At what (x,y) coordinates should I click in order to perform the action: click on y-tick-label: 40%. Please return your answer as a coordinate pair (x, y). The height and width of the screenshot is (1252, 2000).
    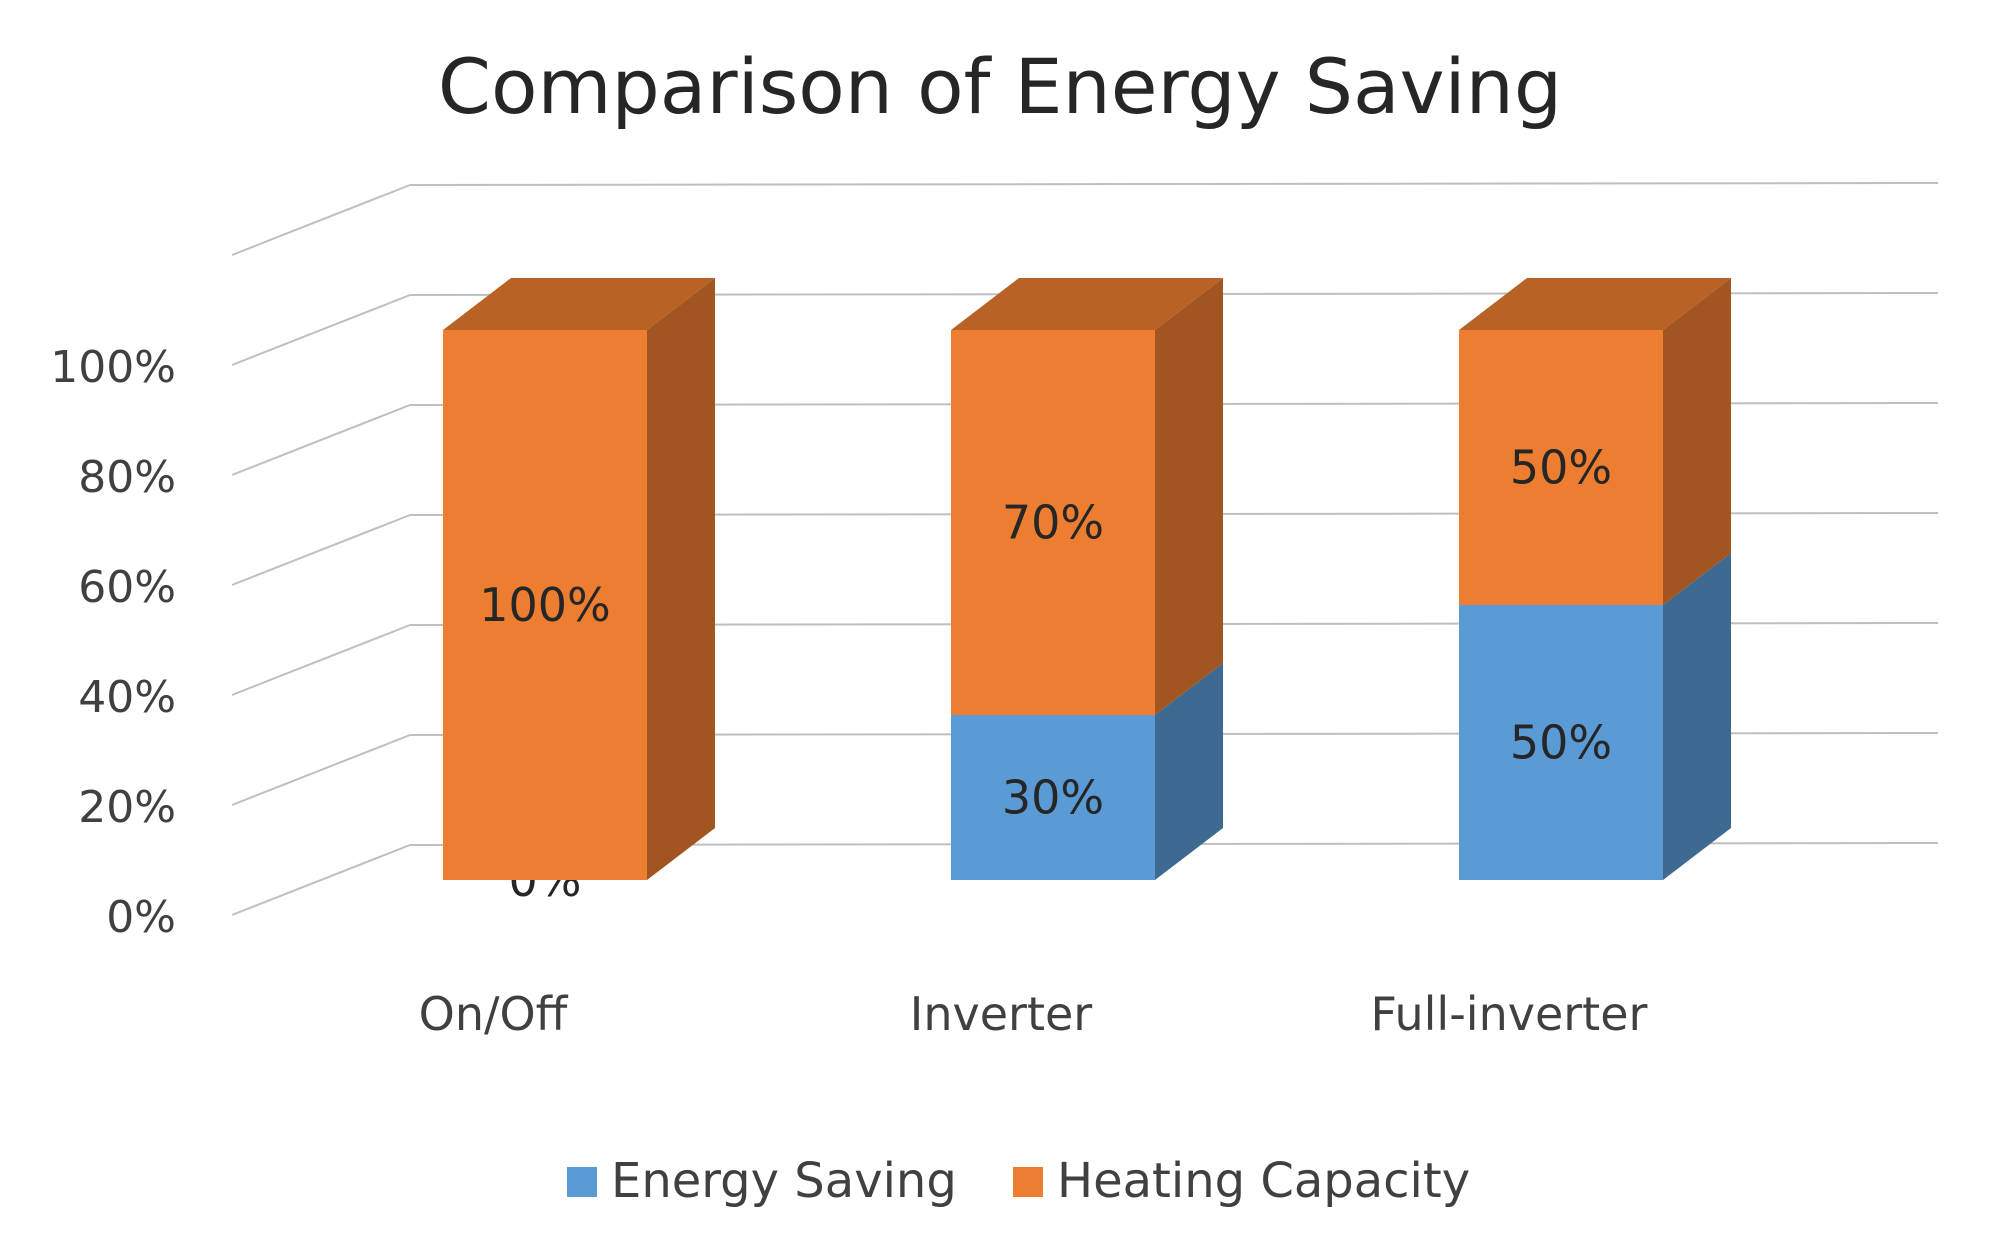
    Looking at the image, I should click on (127, 697).